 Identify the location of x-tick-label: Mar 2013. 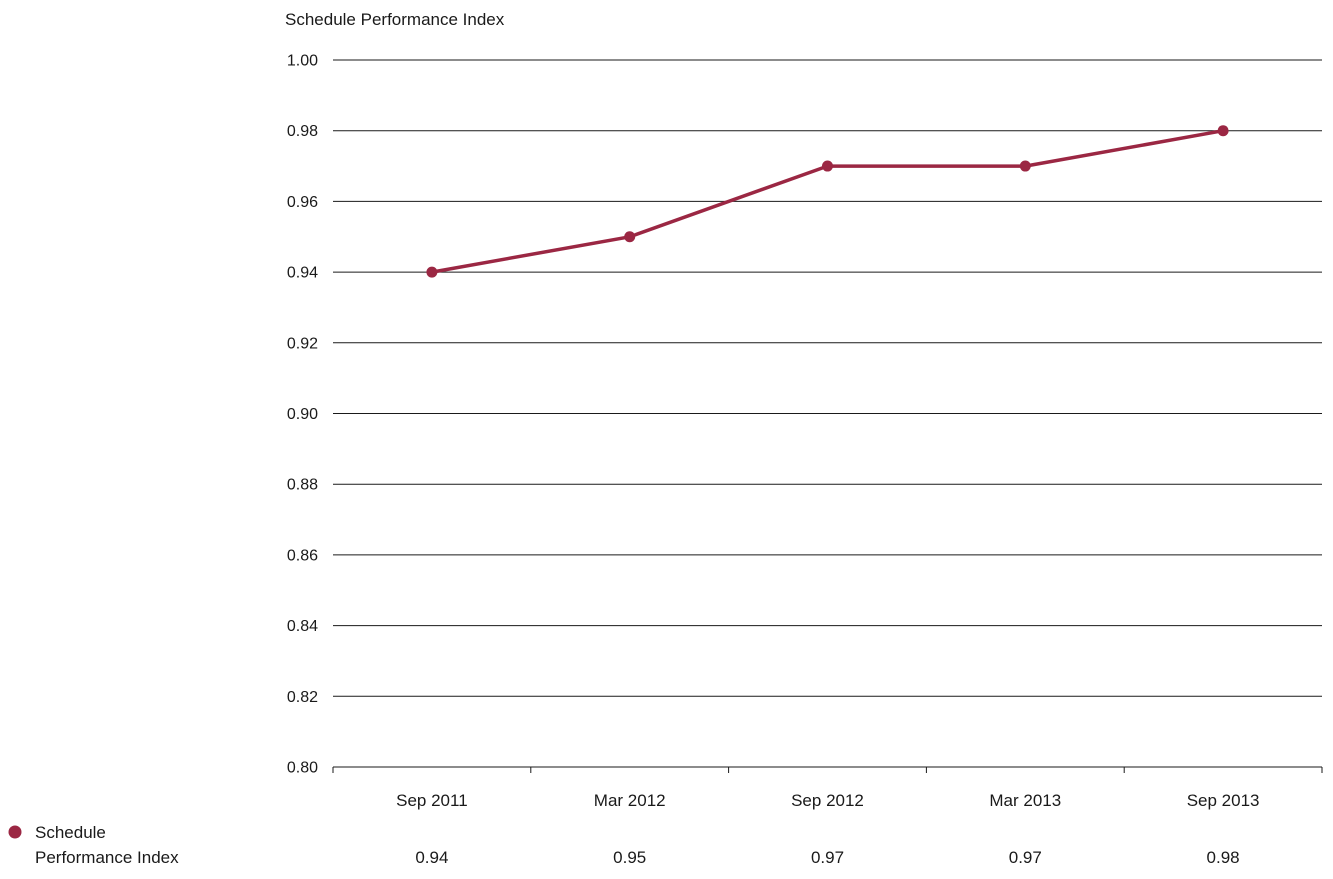
(1025, 800).